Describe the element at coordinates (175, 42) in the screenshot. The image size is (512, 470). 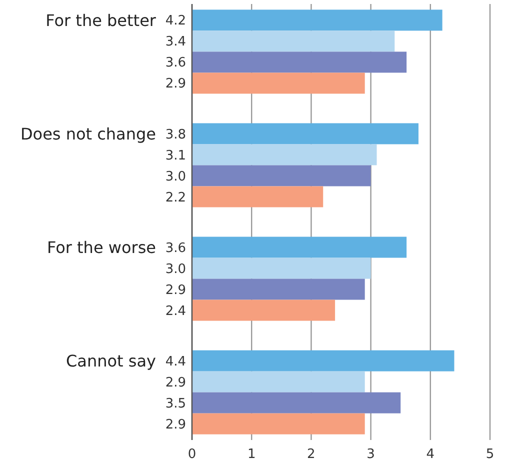
I see `data-label: 3.4` at that location.